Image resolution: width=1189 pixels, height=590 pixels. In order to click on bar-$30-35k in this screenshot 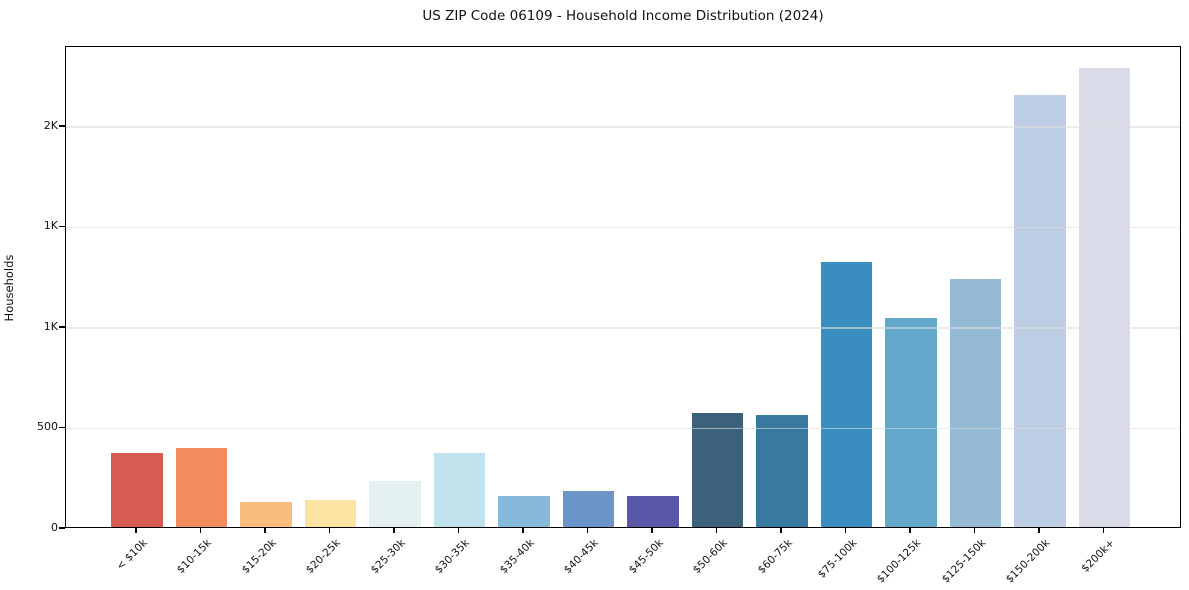, I will do `click(459, 490)`.